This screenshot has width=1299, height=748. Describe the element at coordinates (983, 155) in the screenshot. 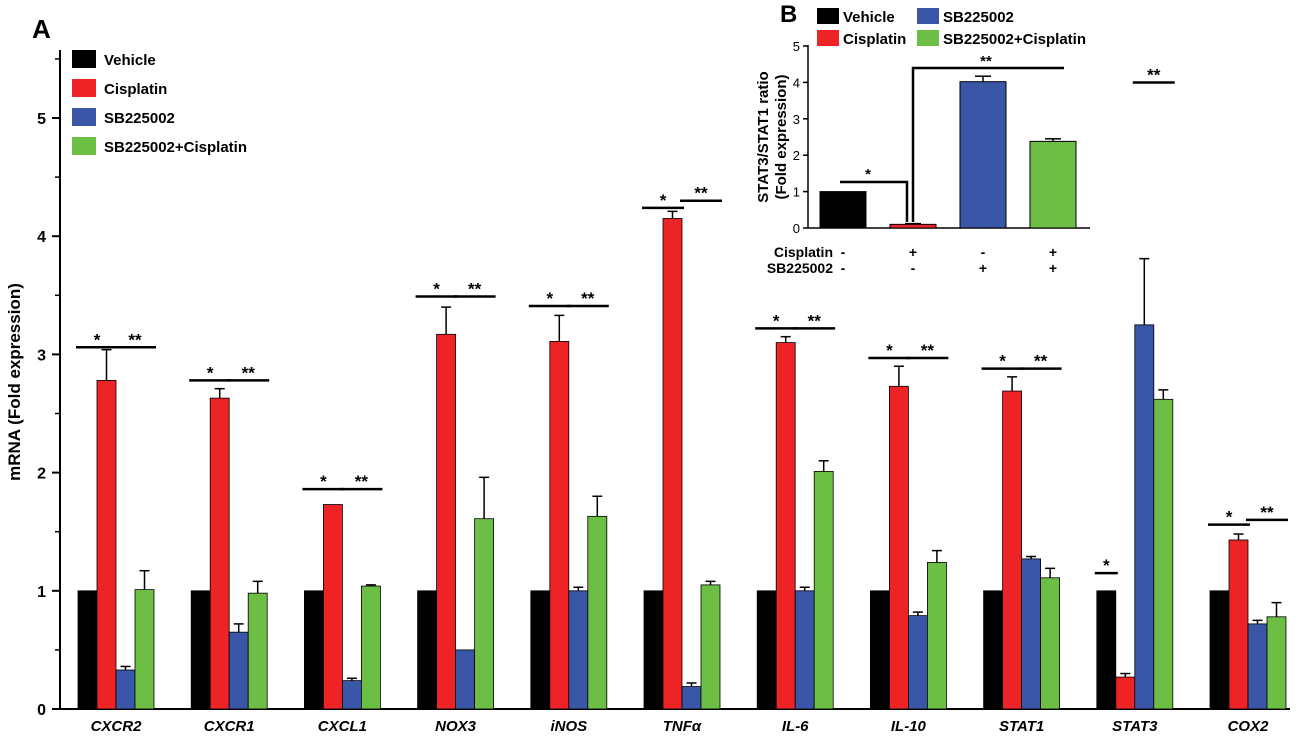

I see `b-bar-sb225002` at that location.